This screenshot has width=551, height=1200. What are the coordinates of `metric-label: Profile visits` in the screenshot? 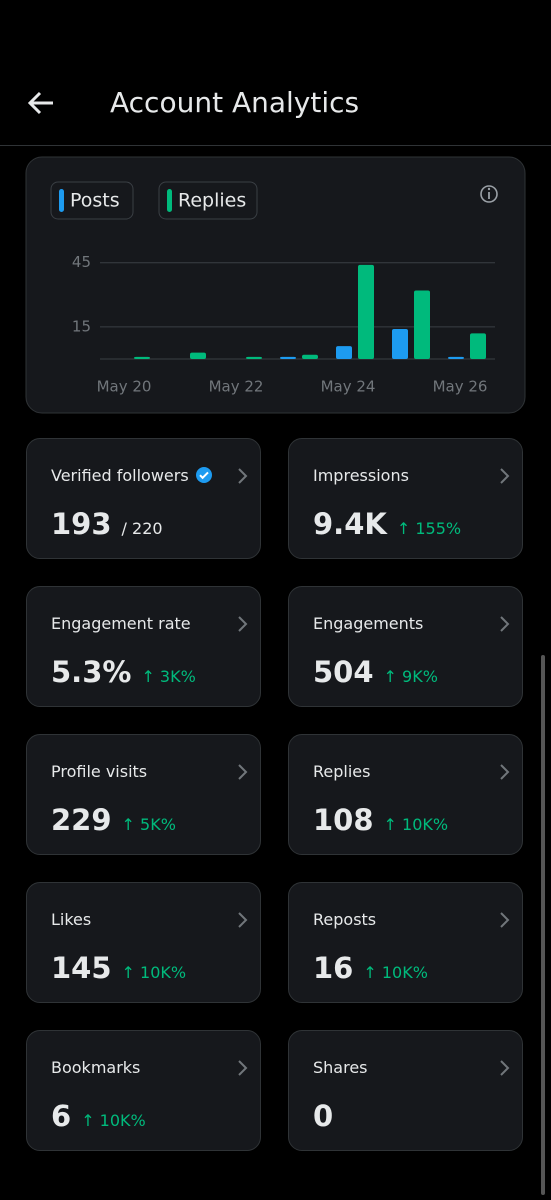 It's located at (99, 771).